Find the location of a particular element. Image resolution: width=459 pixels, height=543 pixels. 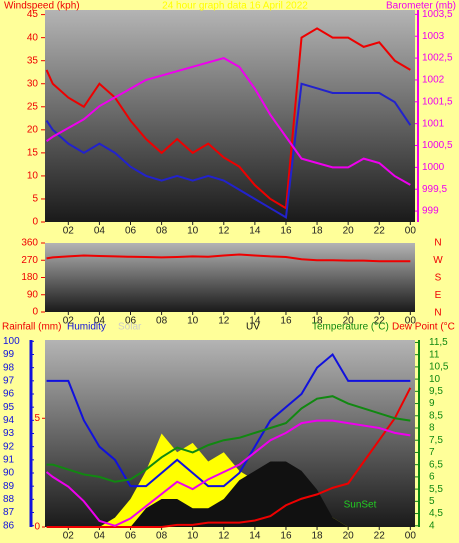

y-tick-label: 5,5 is located at coordinates (436, 489).